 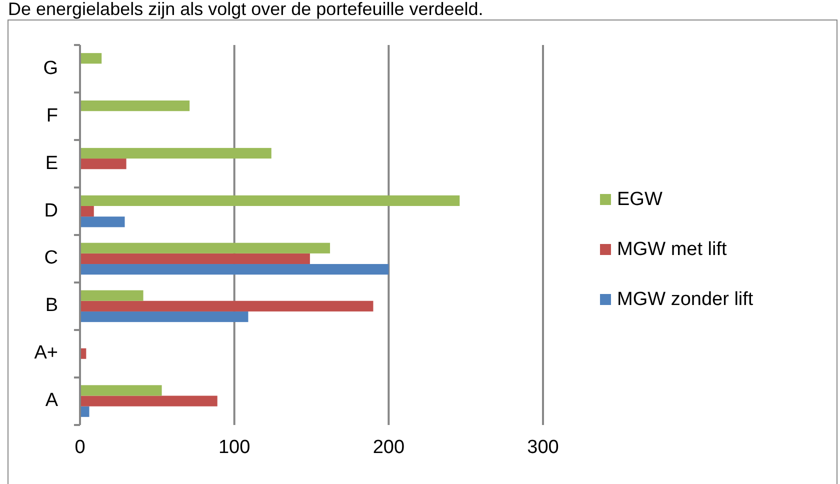 I want to click on y-tick-label: E, so click(x=51, y=163).